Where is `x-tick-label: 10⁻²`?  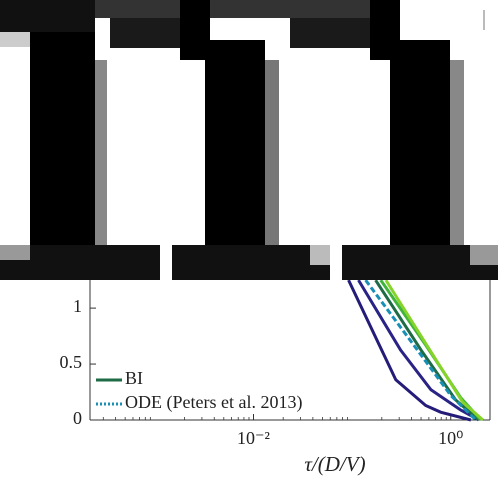
x-tick-label: 10⁻² is located at coordinates (253, 438).